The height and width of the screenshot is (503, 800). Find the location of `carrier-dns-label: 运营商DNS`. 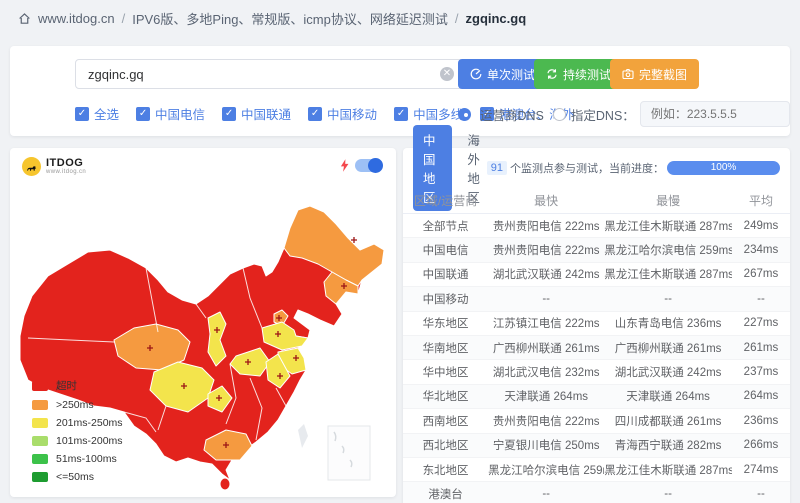

carrier-dns-label: 运营商DNS is located at coordinates (512, 115).